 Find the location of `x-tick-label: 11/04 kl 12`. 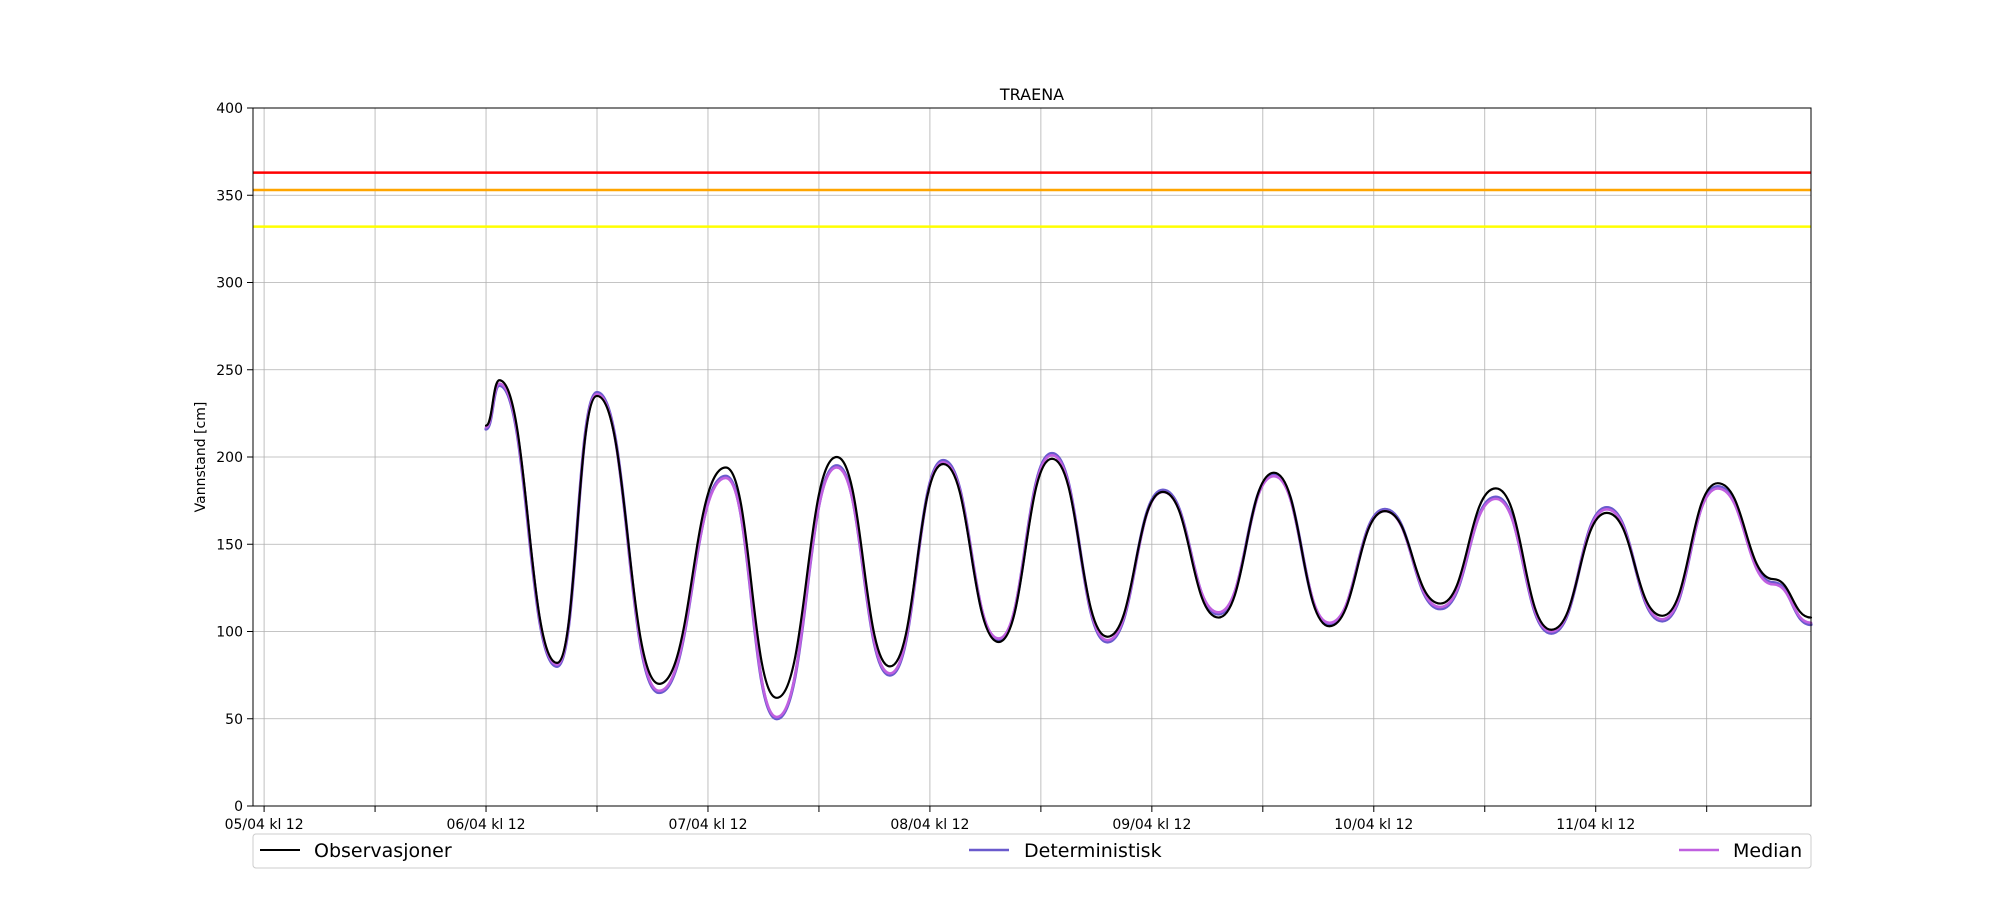

x-tick-label: 11/04 kl 12 is located at coordinates (1595, 825).